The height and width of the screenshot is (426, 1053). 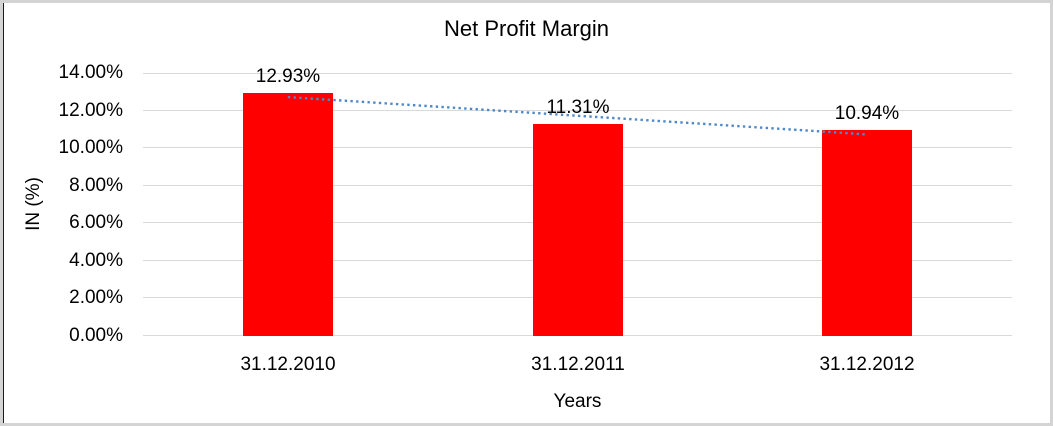 I want to click on bar-data-label: 11.31%, so click(x=578, y=107).